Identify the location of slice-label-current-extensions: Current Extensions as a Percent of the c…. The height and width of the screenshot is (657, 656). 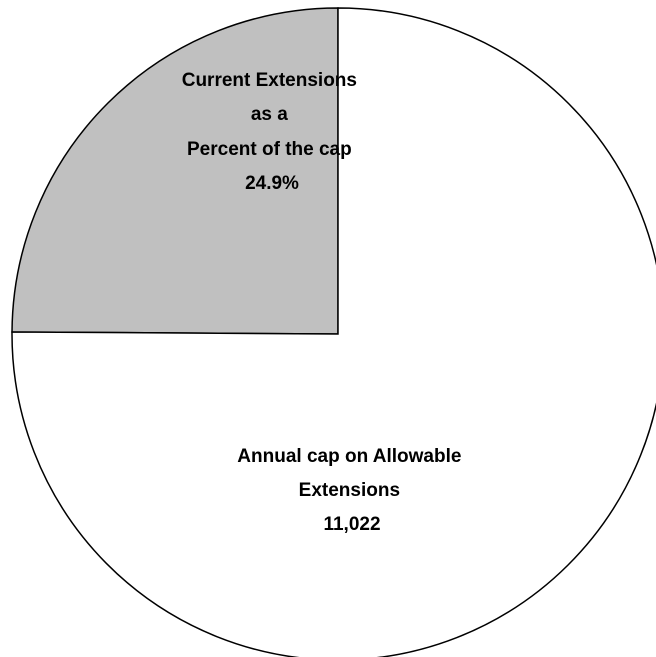
(272, 132).